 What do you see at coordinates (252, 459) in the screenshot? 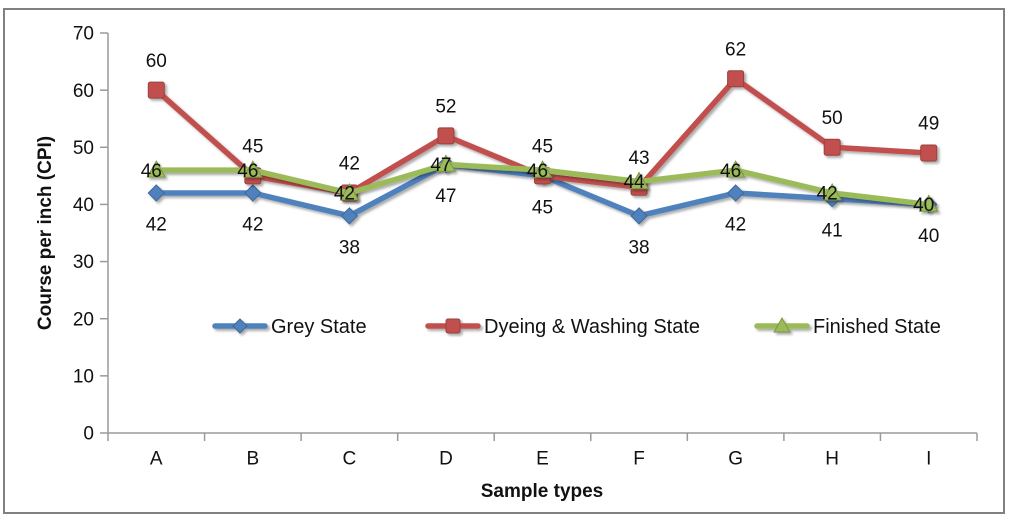
I see `x-category-label: B` at bounding box center [252, 459].